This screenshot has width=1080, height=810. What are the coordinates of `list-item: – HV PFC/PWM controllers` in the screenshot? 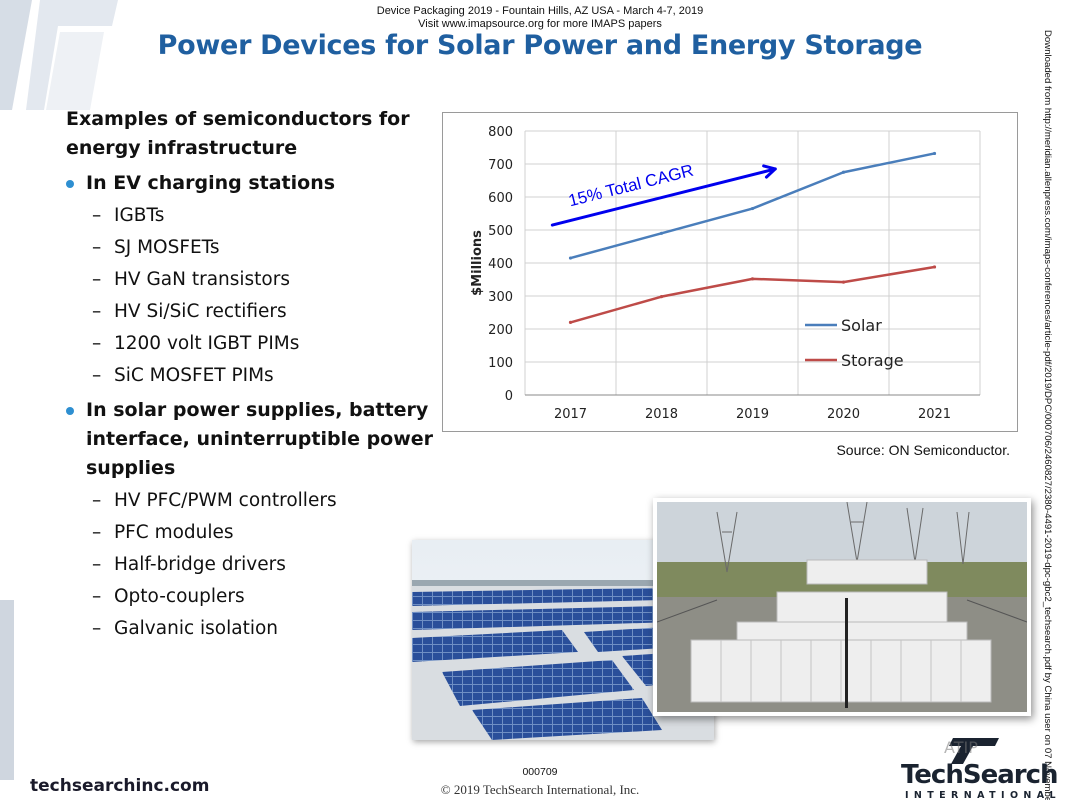 It's located at (264, 501).